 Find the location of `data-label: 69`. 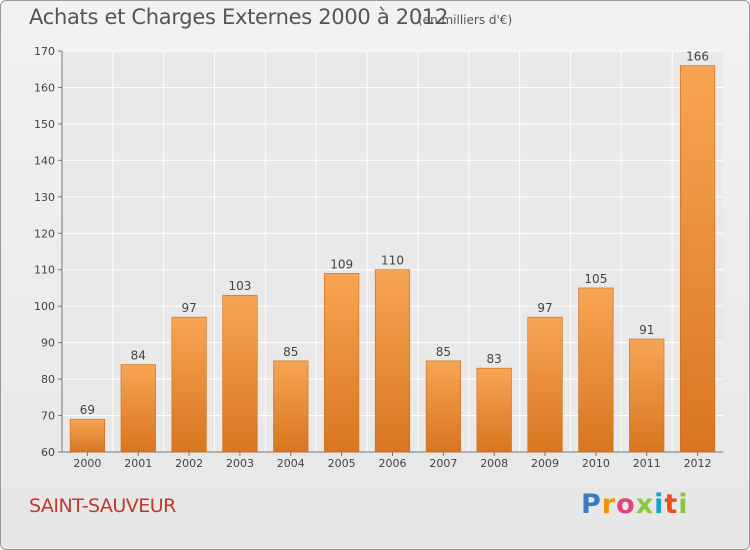

data-label: 69 is located at coordinates (87, 410).